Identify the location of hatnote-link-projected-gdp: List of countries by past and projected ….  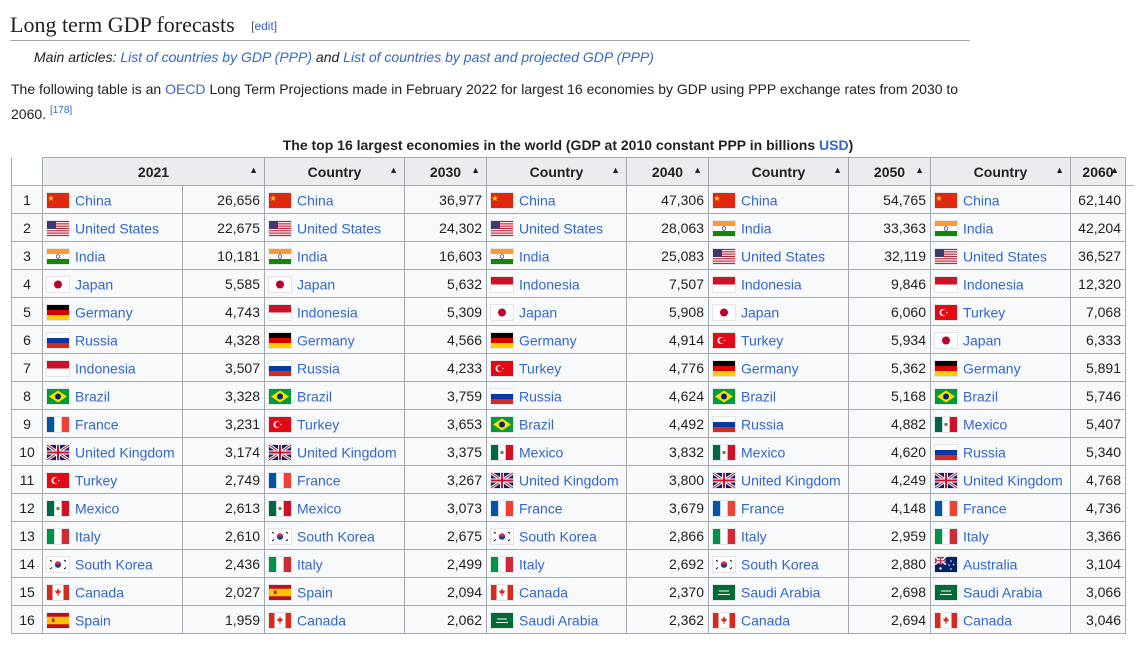
(498, 57).